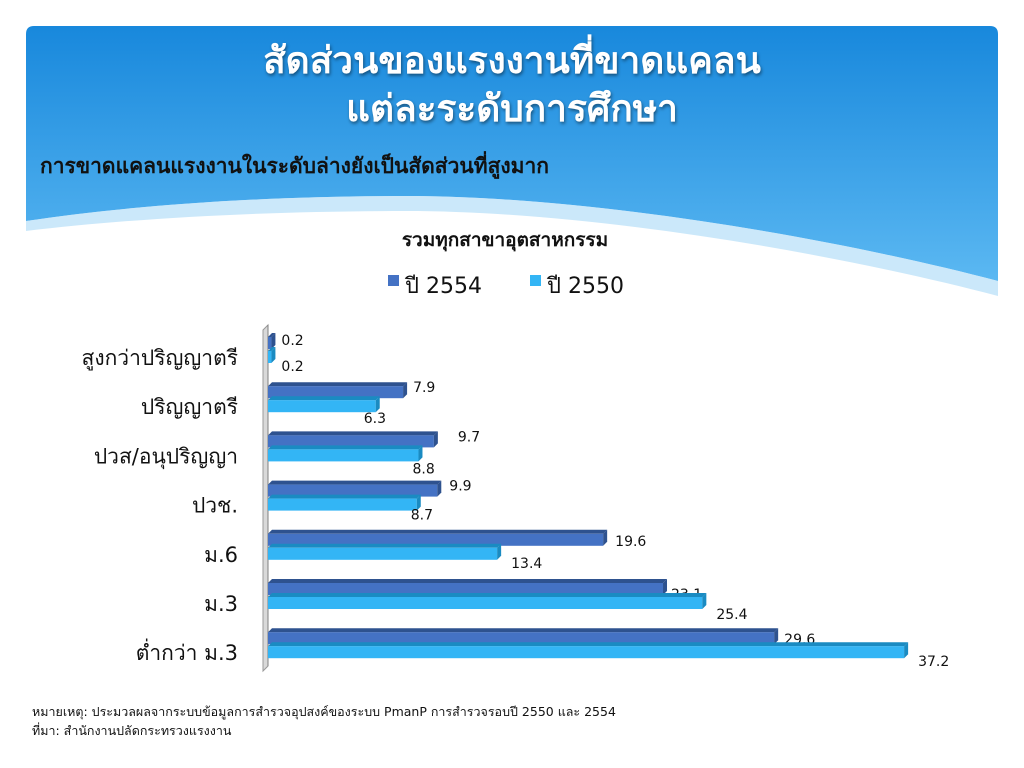  Describe the element at coordinates (512, 108) in the screenshot. I see `page-title-line2: แต่ละระดับการศึกษา` at that location.